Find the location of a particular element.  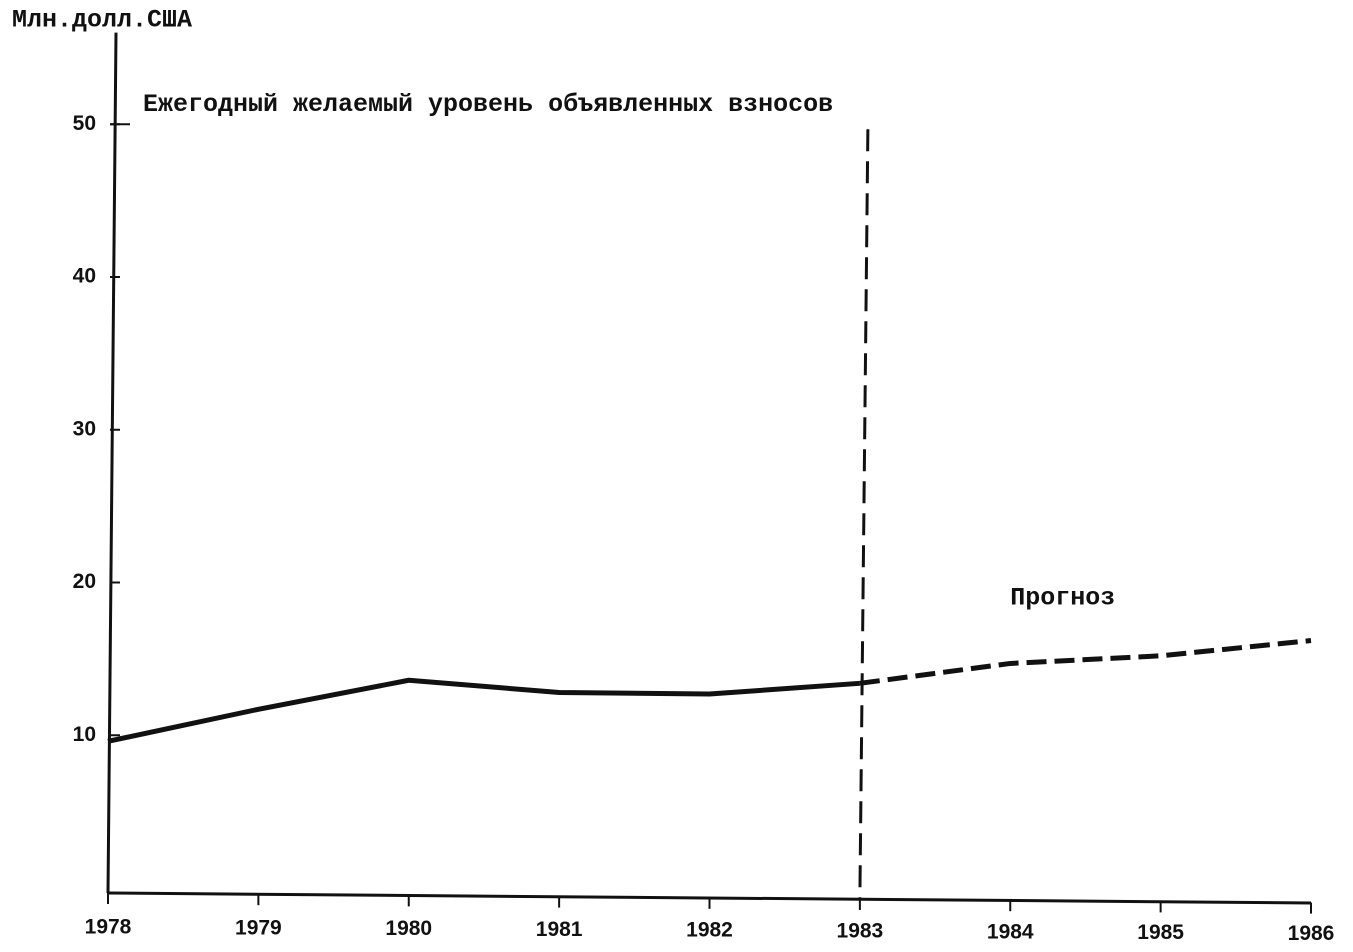

y-tick-label: 20 is located at coordinates (84, 581).